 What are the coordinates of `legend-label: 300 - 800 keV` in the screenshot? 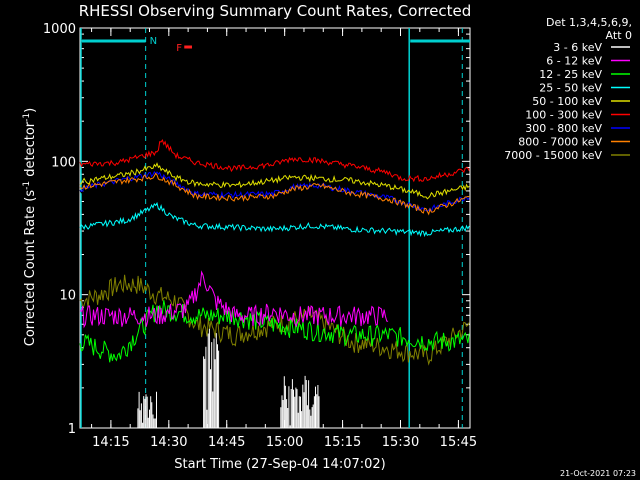 It's located at (563, 128).